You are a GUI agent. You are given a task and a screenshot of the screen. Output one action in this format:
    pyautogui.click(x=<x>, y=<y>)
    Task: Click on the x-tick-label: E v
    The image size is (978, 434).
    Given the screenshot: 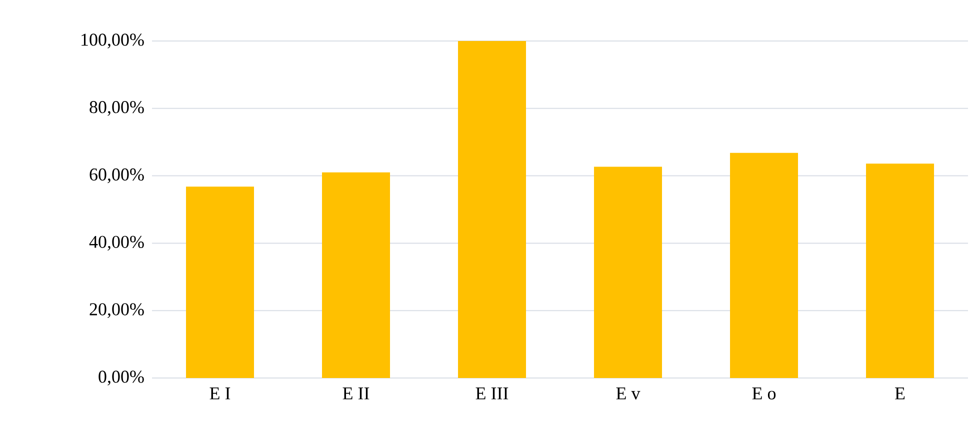 What is the action you would take?
    pyautogui.click(x=628, y=394)
    